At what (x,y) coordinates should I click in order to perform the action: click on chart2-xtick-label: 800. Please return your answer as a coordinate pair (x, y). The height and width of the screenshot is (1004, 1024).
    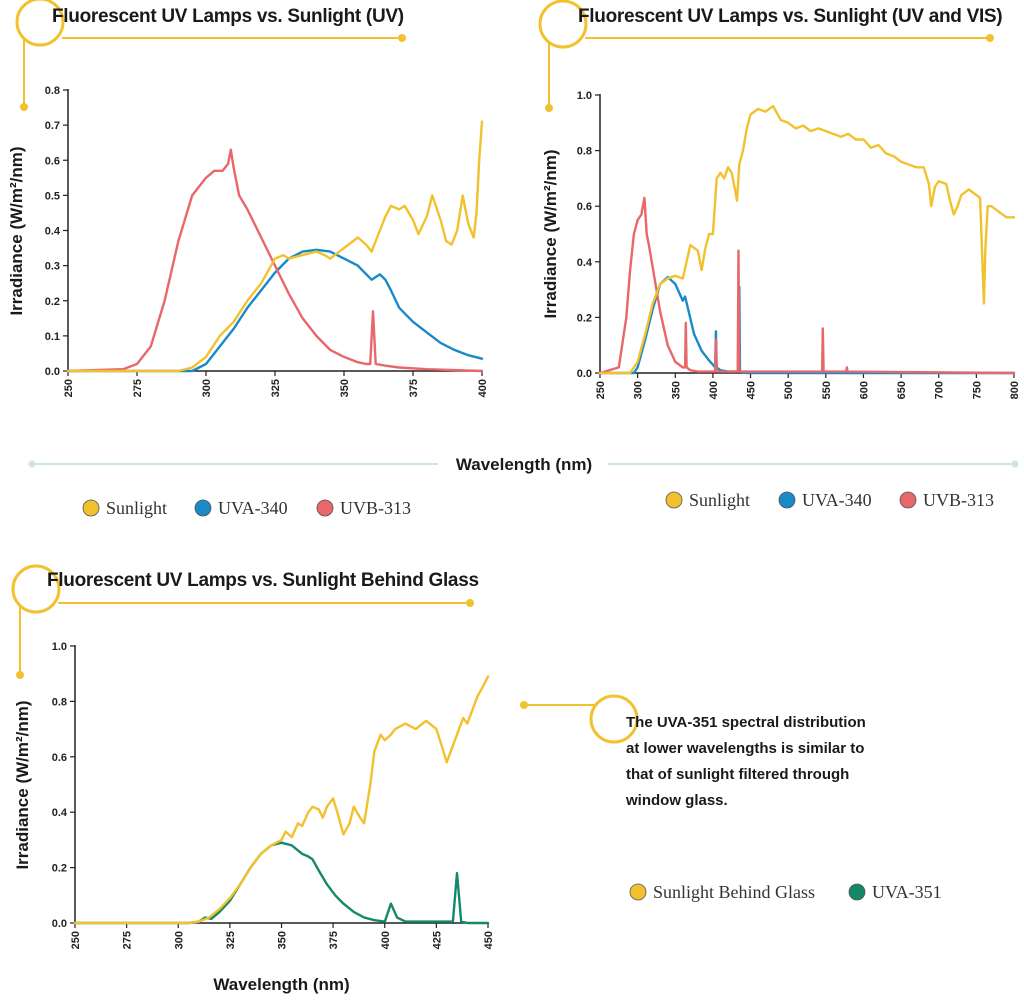
    Looking at the image, I should click on (1015, 390).